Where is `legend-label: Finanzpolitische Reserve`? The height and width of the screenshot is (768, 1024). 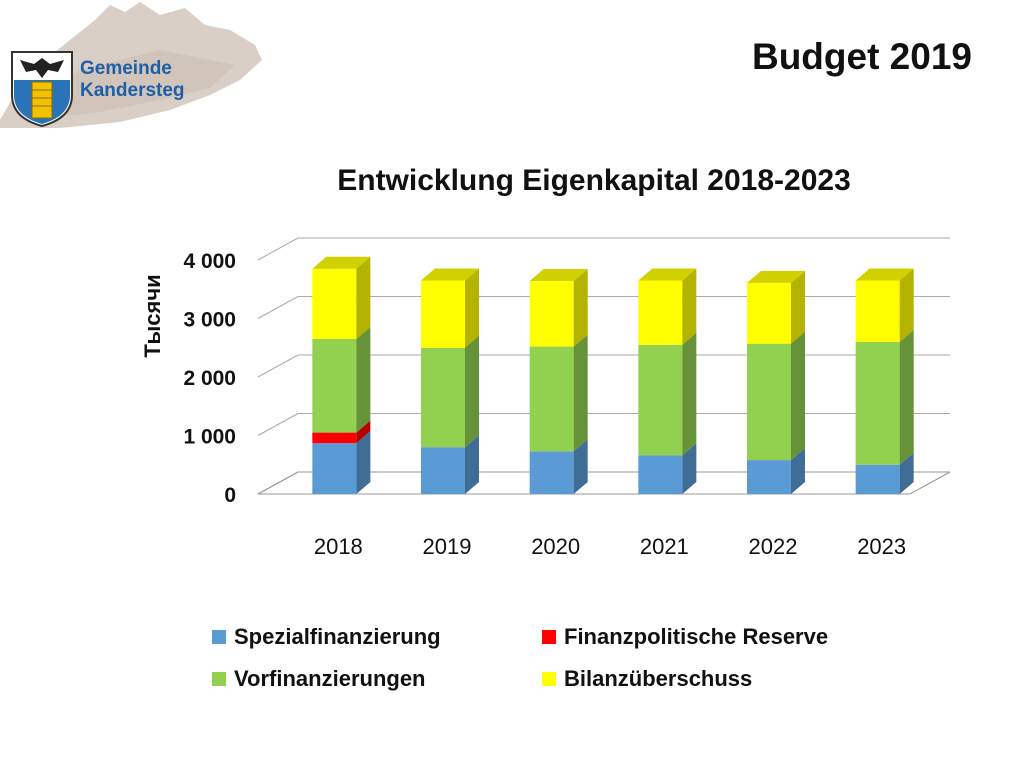
legend-label: Finanzpolitische Reserve is located at coordinates (696, 636).